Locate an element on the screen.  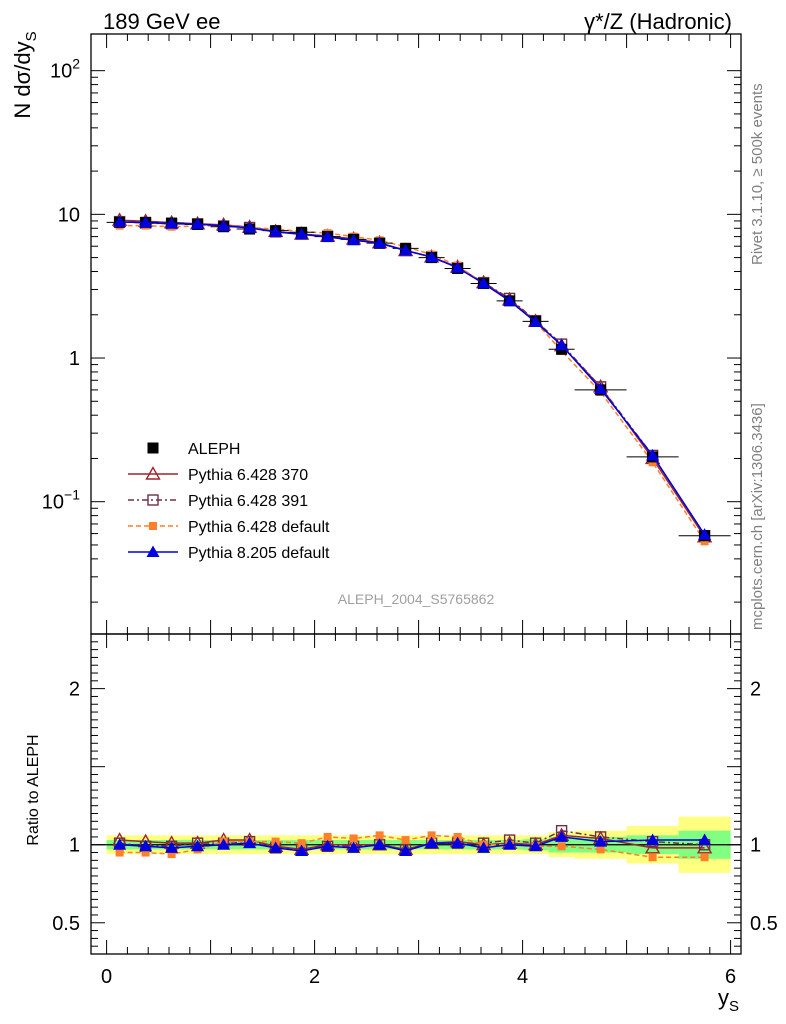
ratio-y-tick-label: 2 is located at coordinates (74, 690).